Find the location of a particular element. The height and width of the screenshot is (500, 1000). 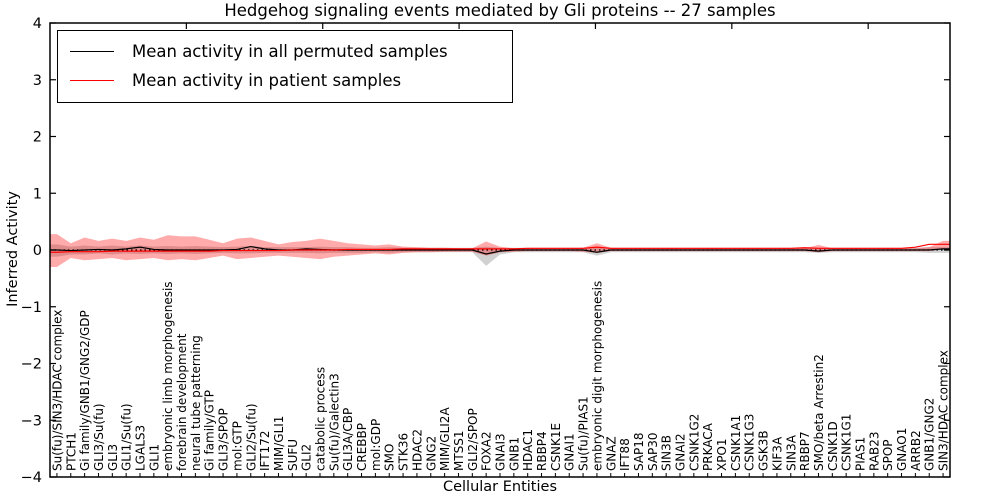

svg-text: −4 is located at coordinates (31, 478).